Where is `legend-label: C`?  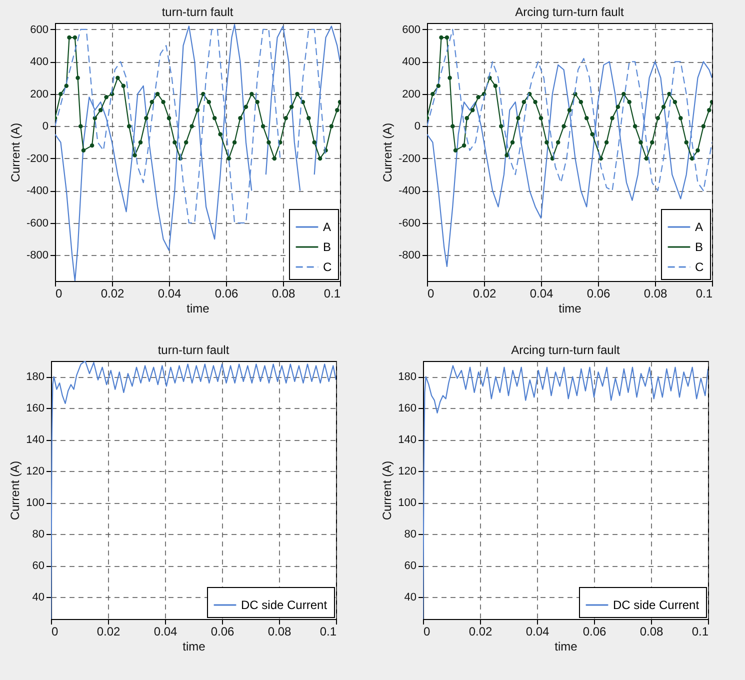
legend-label: C is located at coordinates (699, 267).